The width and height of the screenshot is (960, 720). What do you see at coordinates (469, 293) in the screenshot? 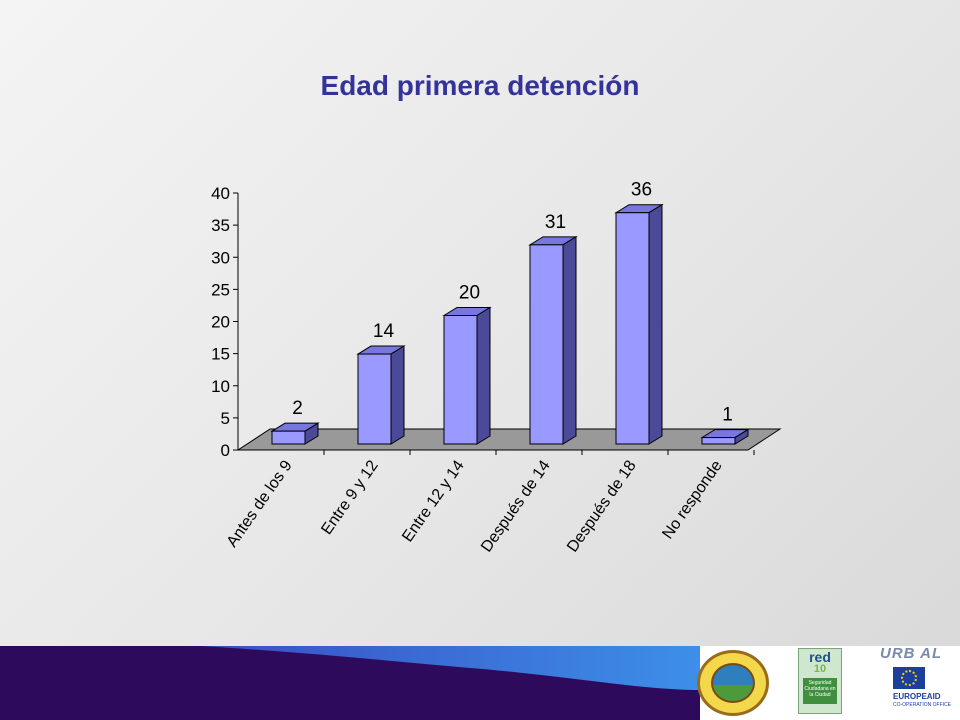
I see `data-label: 20` at bounding box center [469, 293].